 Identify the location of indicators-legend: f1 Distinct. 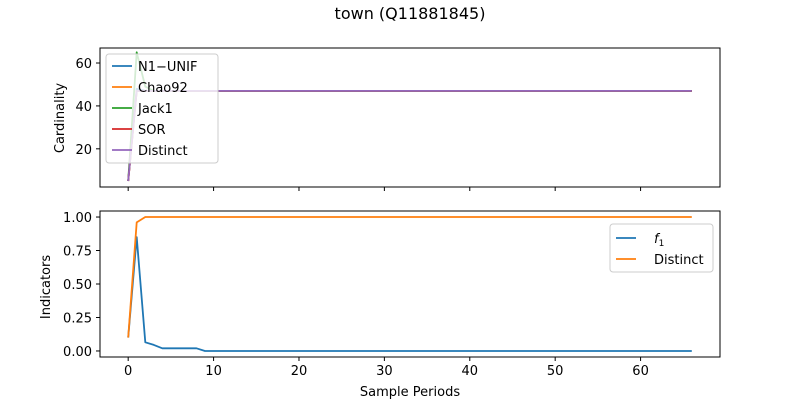
(661, 248).